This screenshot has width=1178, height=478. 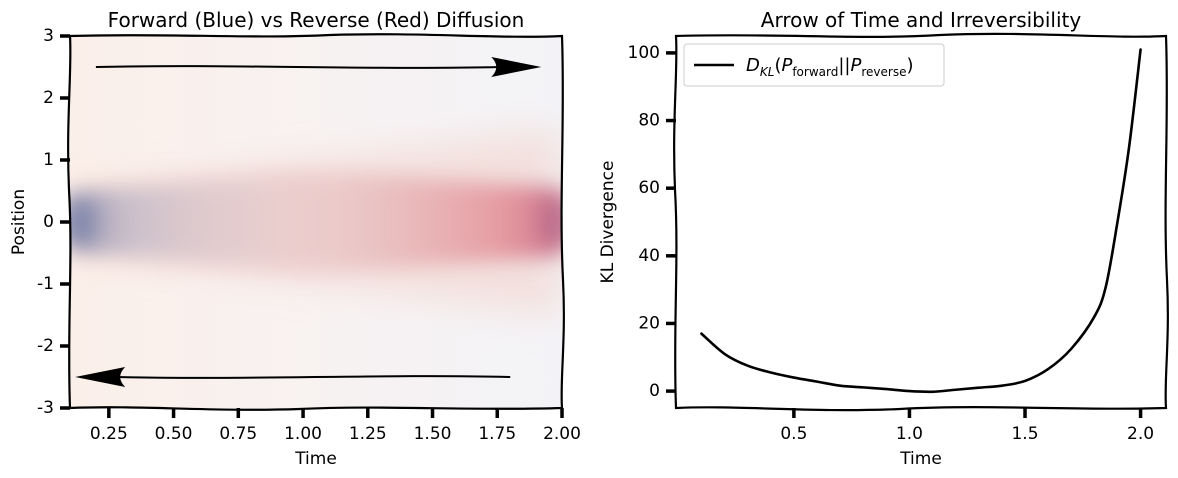 What do you see at coordinates (1140, 434) in the screenshot?
I see `x-tick-label-b: 2.0` at bounding box center [1140, 434].